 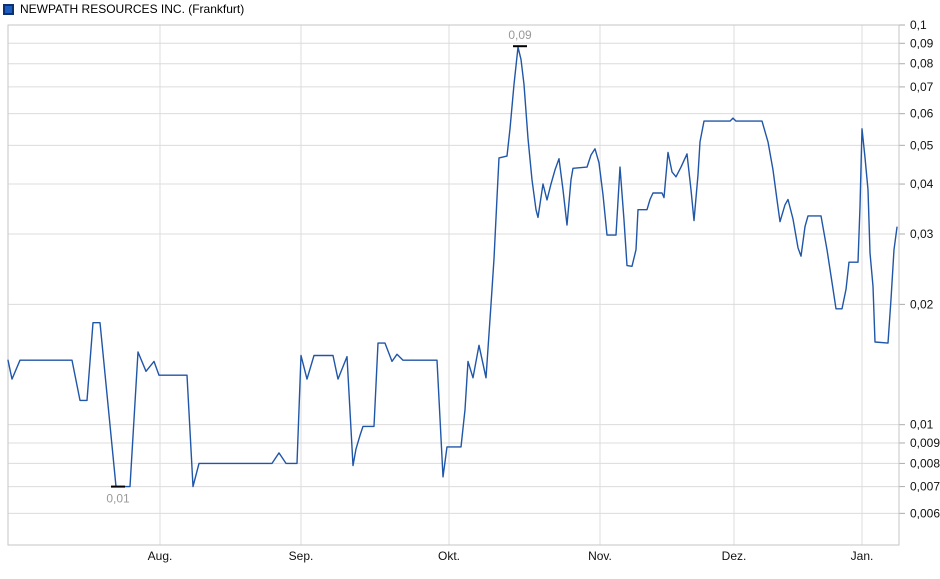 I want to click on x-tick-label: Aug., so click(x=160, y=556).